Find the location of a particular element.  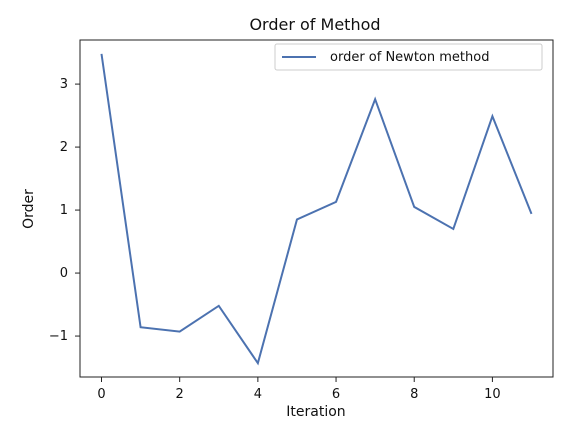

x-tick-label: 0 is located at coordinates (101, 394).